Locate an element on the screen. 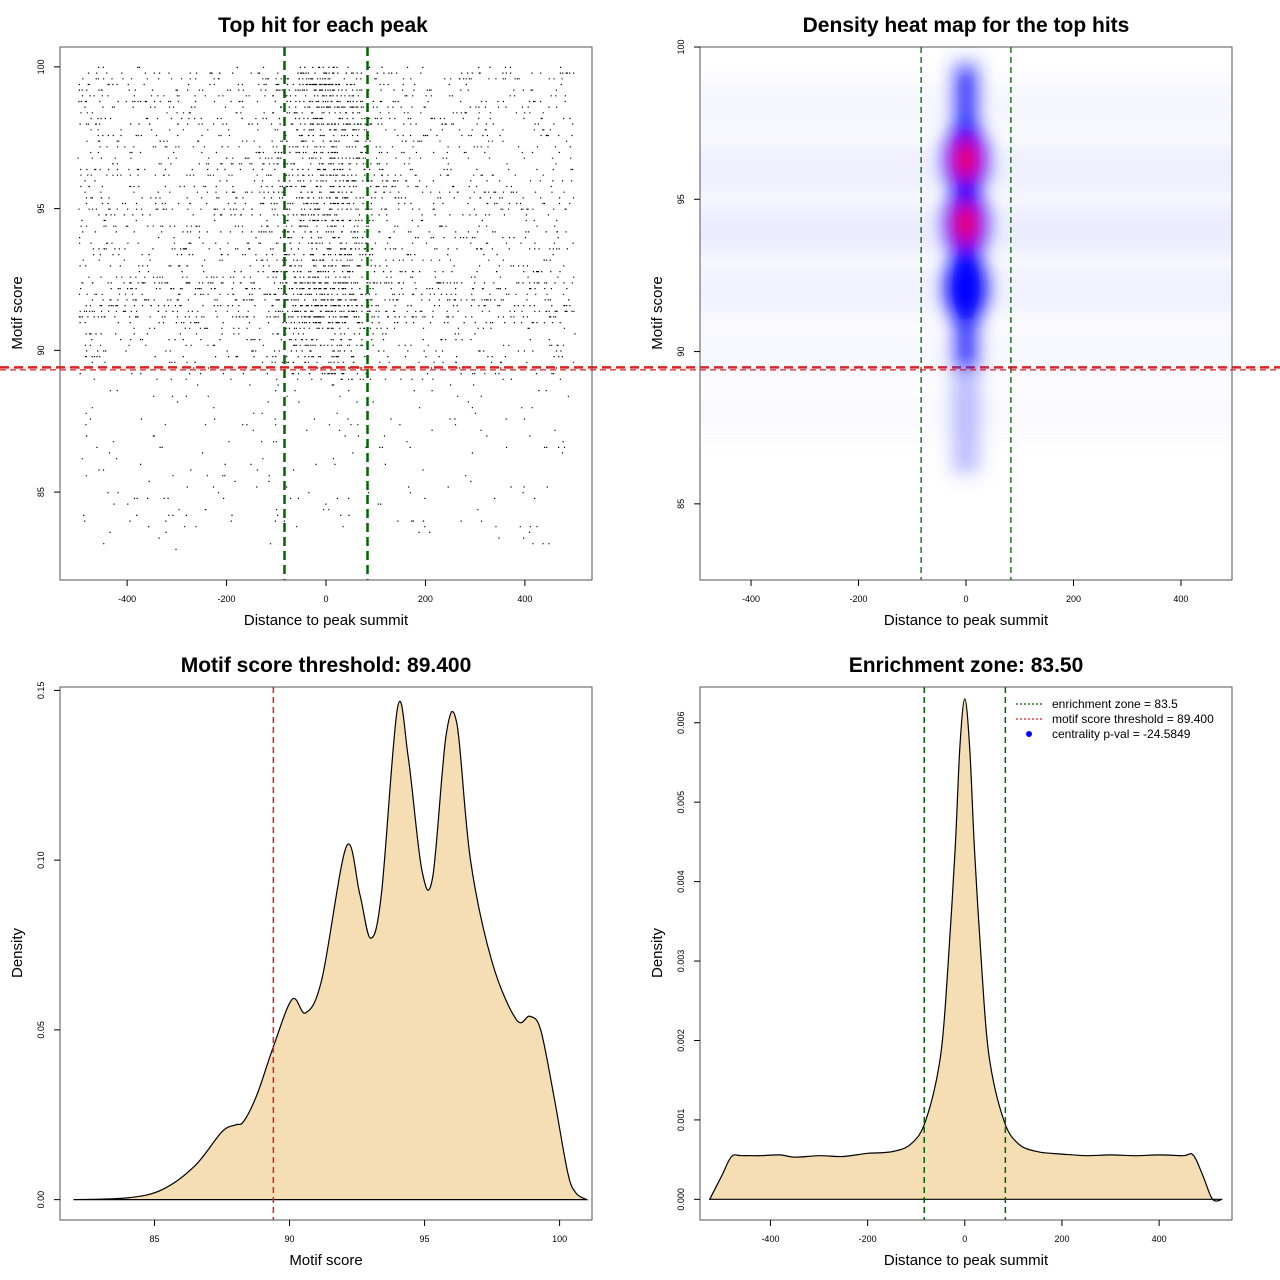 This screenshot has width=1280, height=1280. legend-threshold-label: motif score threshold = 89.400 is located at coordinates (1133, 719).